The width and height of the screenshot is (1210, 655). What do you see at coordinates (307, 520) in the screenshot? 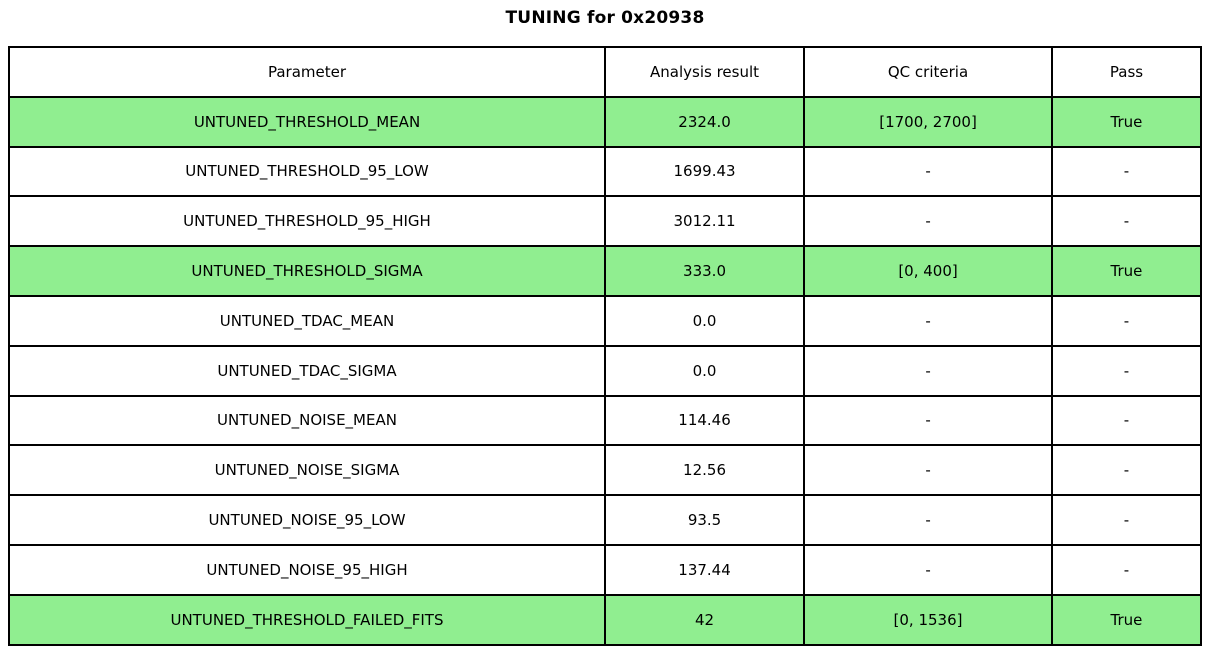
I see `cell-parameter: UNTUNED_NOISE_95_LOW` at bounding box center [307, 520].